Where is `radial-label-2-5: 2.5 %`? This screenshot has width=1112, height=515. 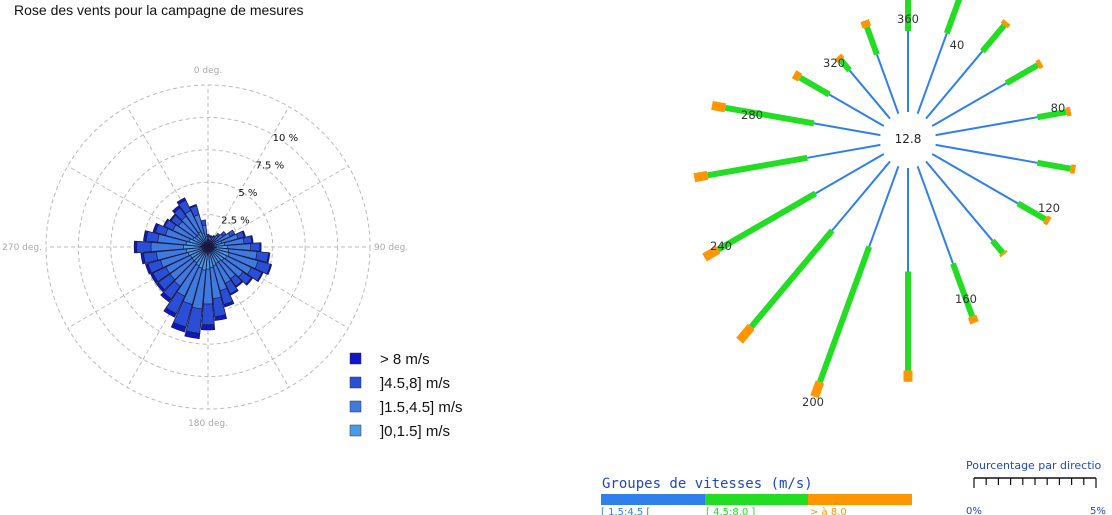 radial-label-2-5: 2.5 % is located at coordinates (235, 221).